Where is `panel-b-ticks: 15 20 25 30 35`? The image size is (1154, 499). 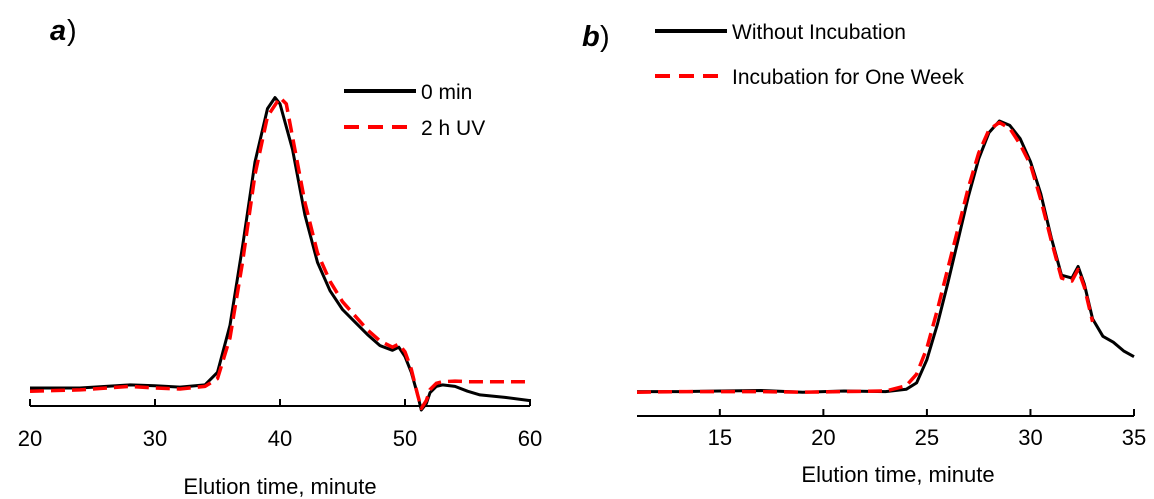 panel-b-ticks: 15 20 25 30 35 is located at coordinates (927, 429).